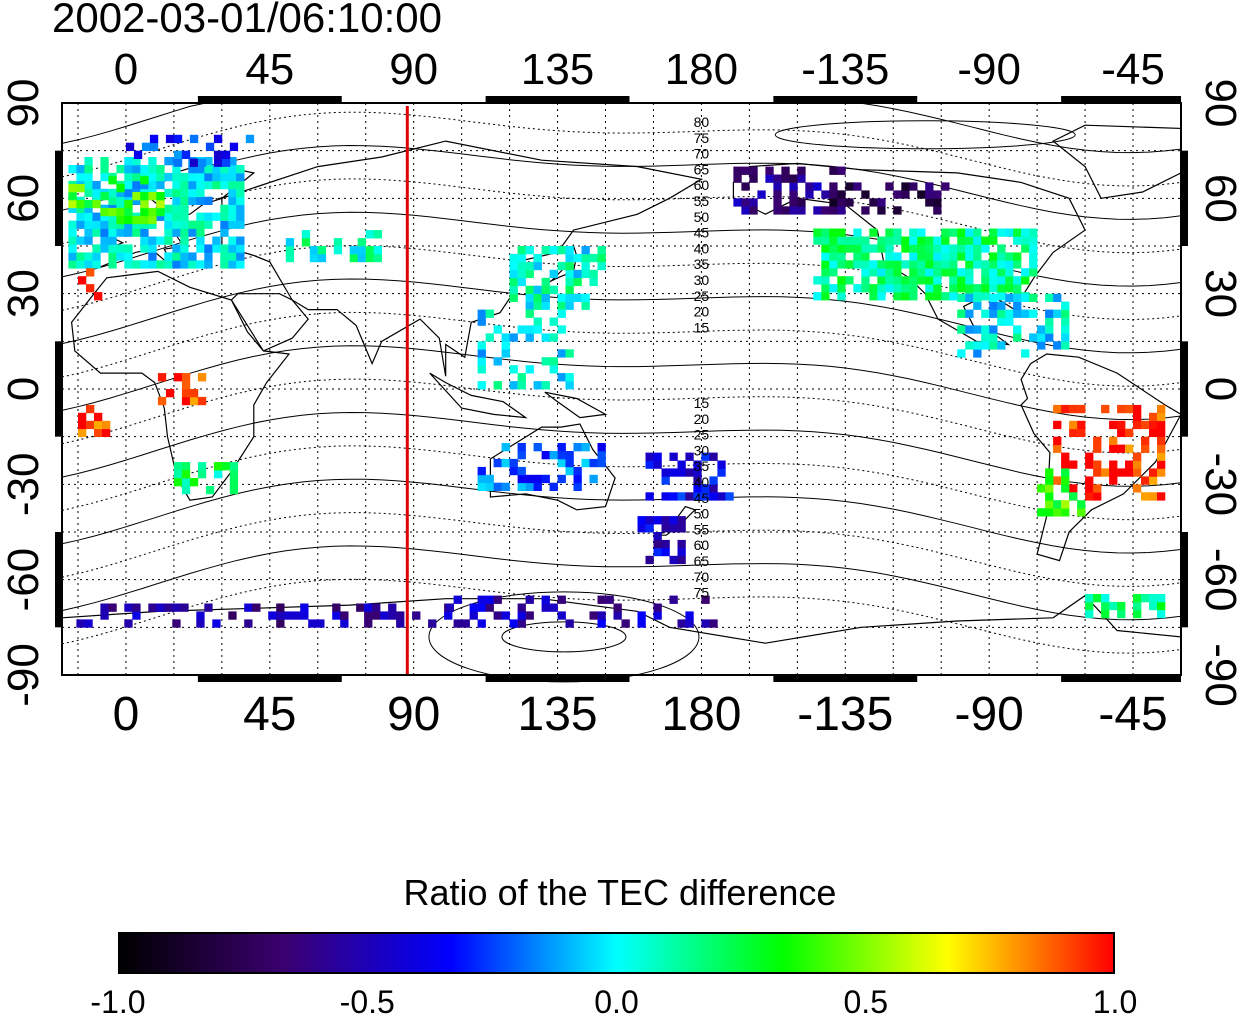 The width and height of the screenshot is (1240, 1024). Describe the element at coordinates (126, 69) in the screenshot. I see `x-tick-label-top: 0` at that location.